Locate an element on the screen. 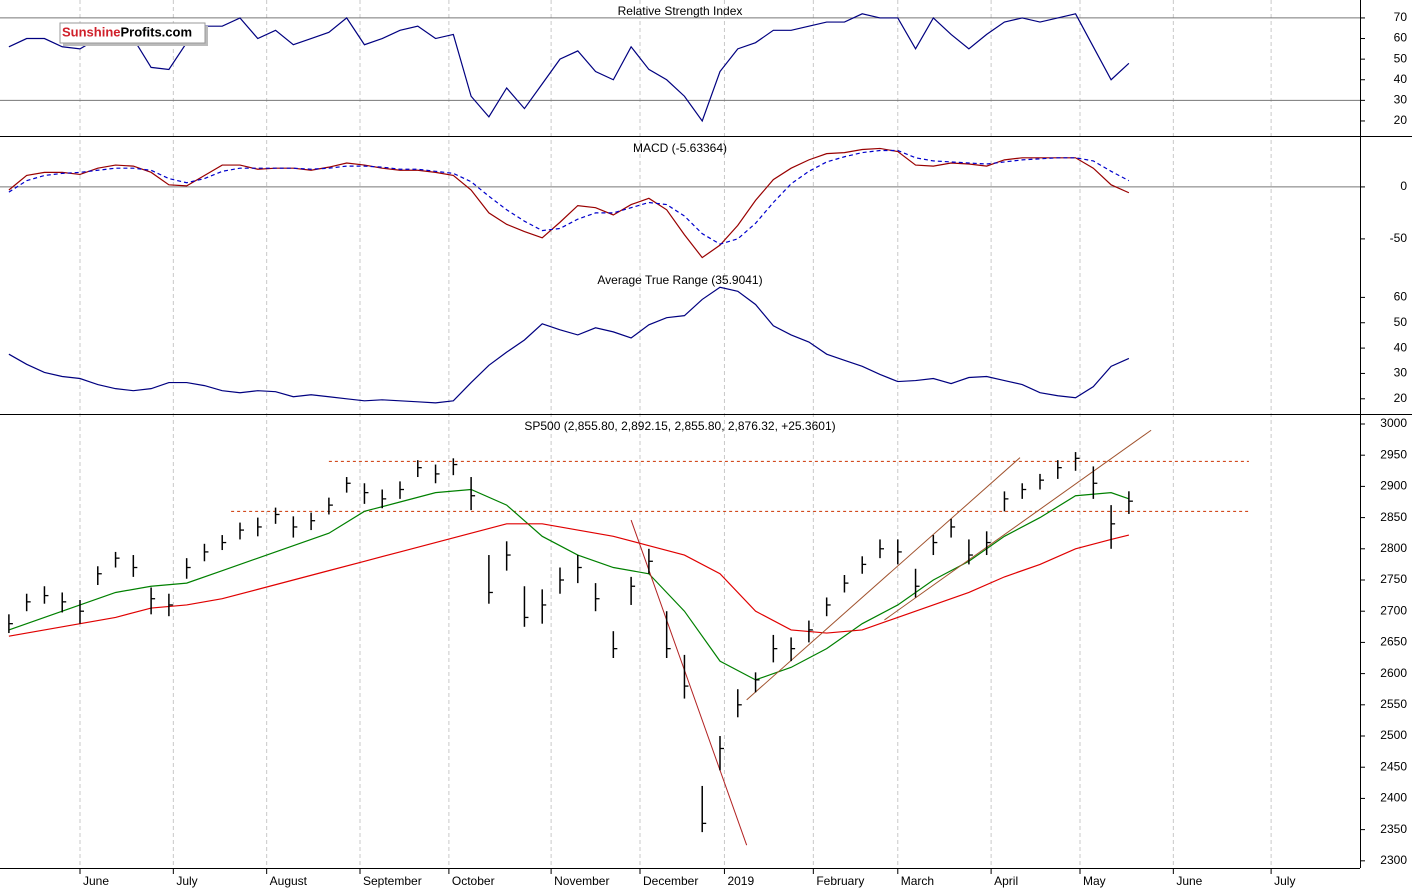  y-tick-label: 2500 is located at coordinates (1393, 735).